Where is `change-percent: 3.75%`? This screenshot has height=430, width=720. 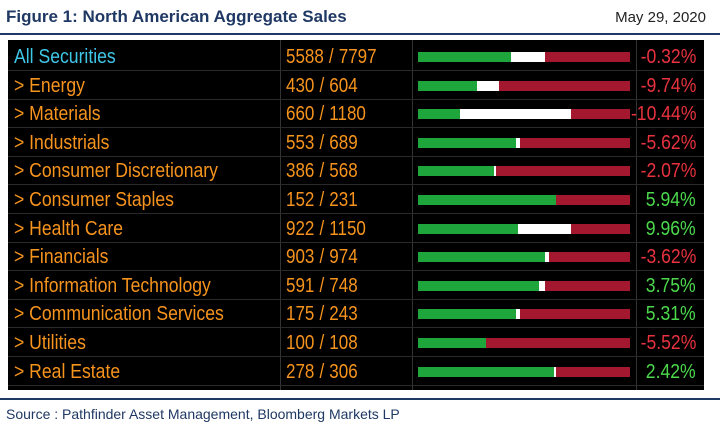 change-percent: 3.75% is located at coordinates (671, 285).